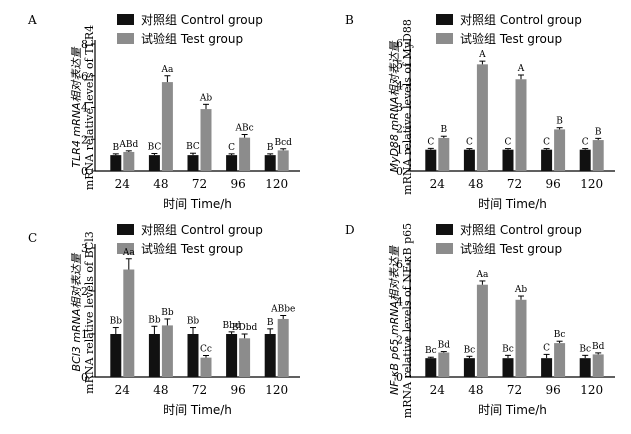 This screenshot has width=631, height=434. Describe the element at coordinates (520, 290) in the screenshot. I see `significance-label: Ab` at that location.